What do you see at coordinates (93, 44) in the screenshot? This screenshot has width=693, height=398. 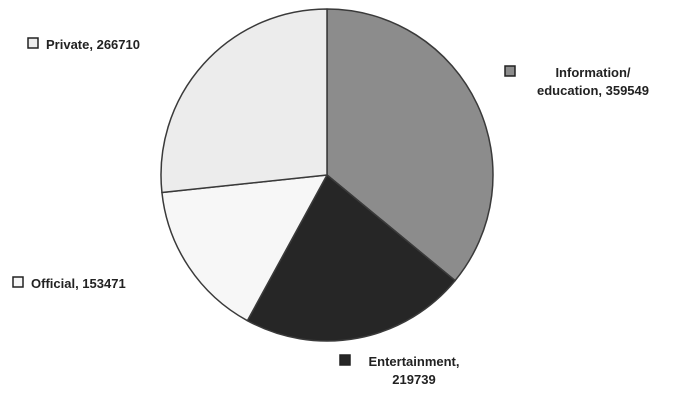 I see `slice-label-private-line1: Private, 266710` at bounding box center [93, 44].